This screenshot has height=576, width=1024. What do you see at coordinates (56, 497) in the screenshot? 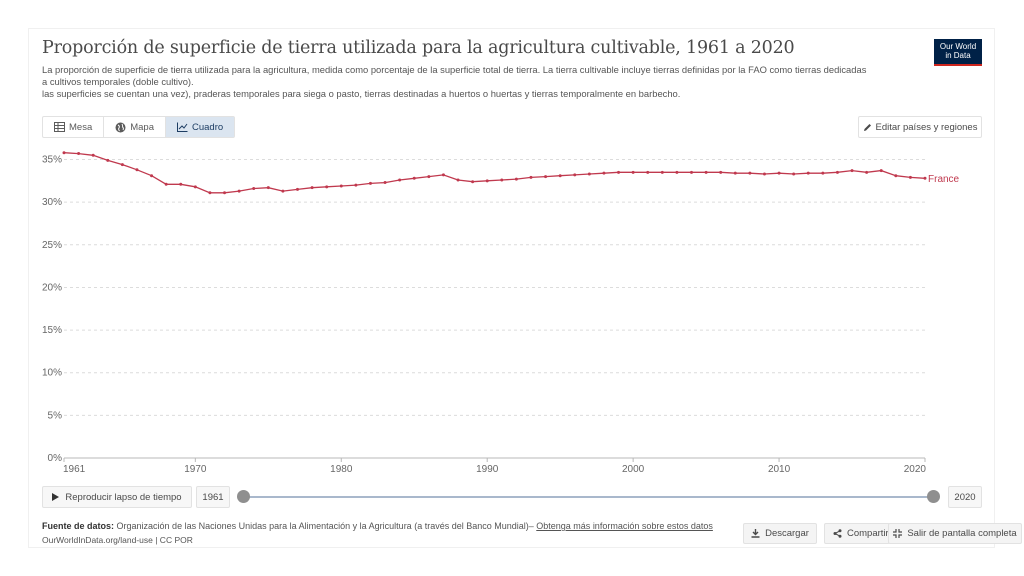
I see `play-icon` at bounding box center [56, 497].